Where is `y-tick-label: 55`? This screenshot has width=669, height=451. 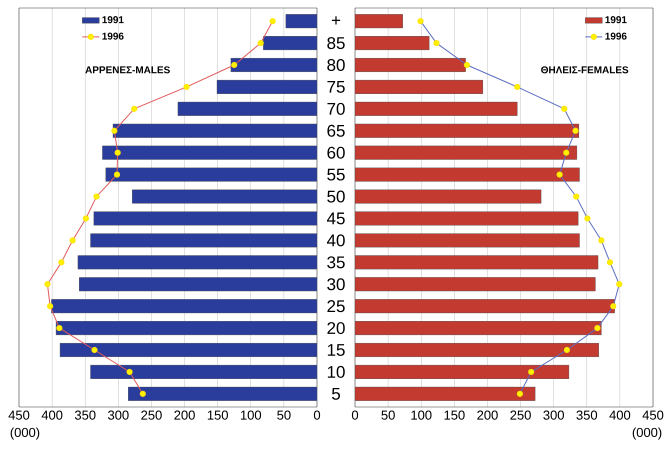 y-tick-label: 55 is located at coordinates (336, 174).